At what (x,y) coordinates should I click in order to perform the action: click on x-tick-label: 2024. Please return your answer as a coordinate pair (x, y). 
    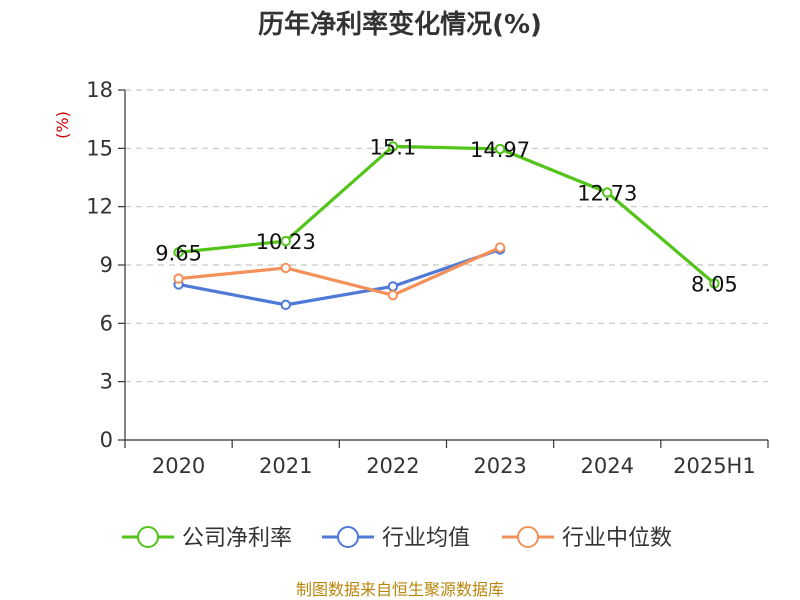
    Looking at the image, I should click on (607, 466).